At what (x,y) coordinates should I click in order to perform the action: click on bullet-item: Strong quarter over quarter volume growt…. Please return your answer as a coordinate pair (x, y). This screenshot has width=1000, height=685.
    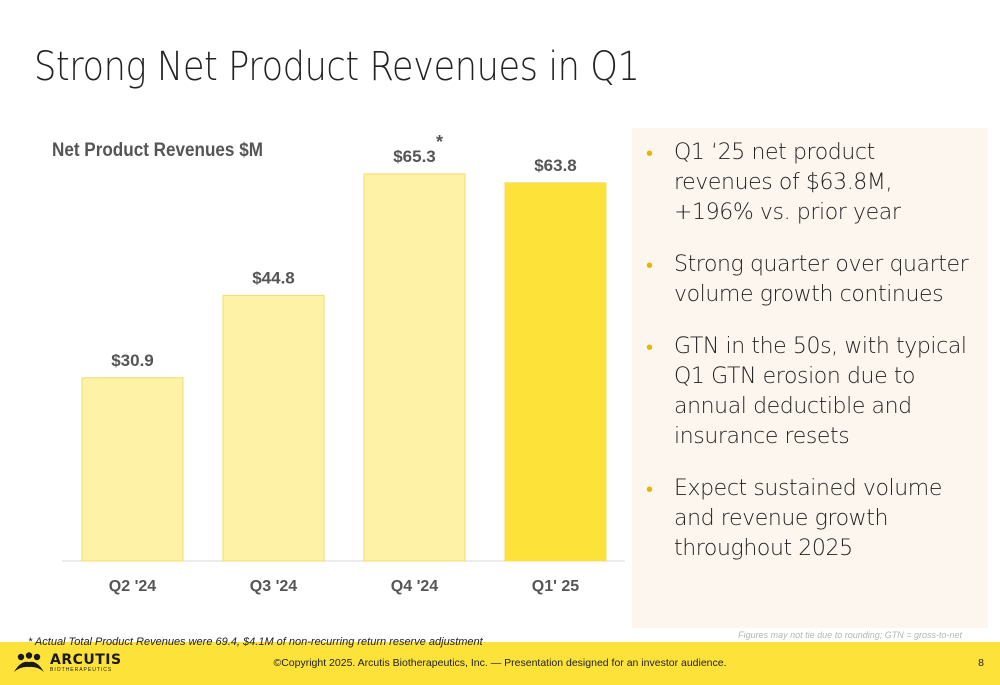
    Looking at the image, I should click on (811, 280).